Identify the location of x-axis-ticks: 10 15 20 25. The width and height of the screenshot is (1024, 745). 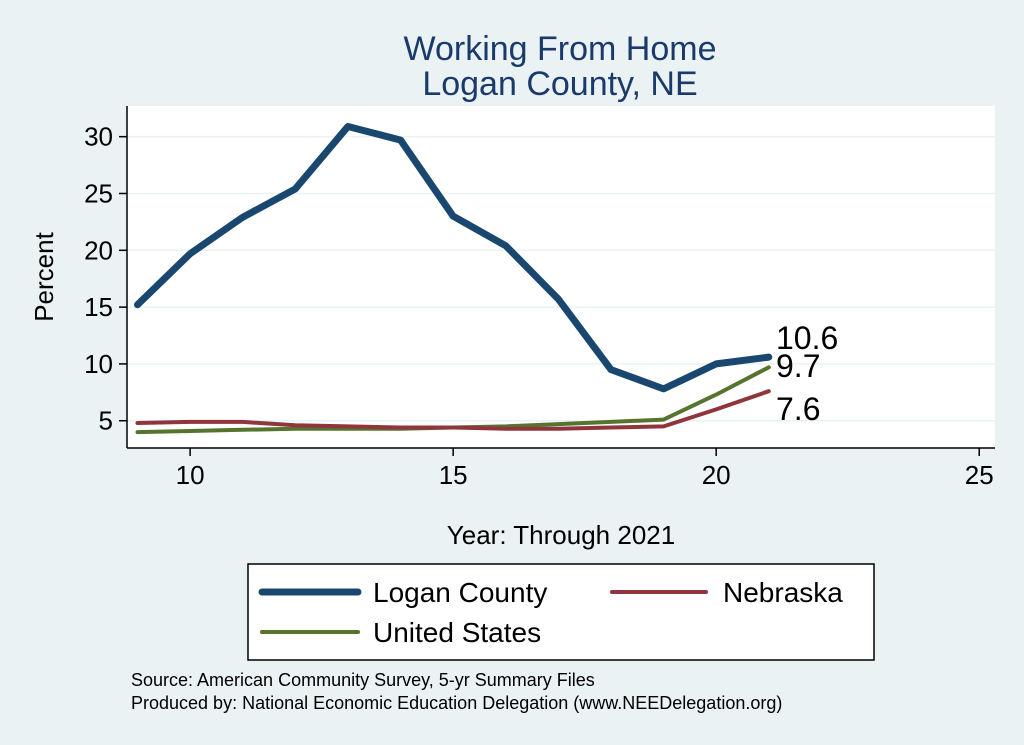
(585, 469).